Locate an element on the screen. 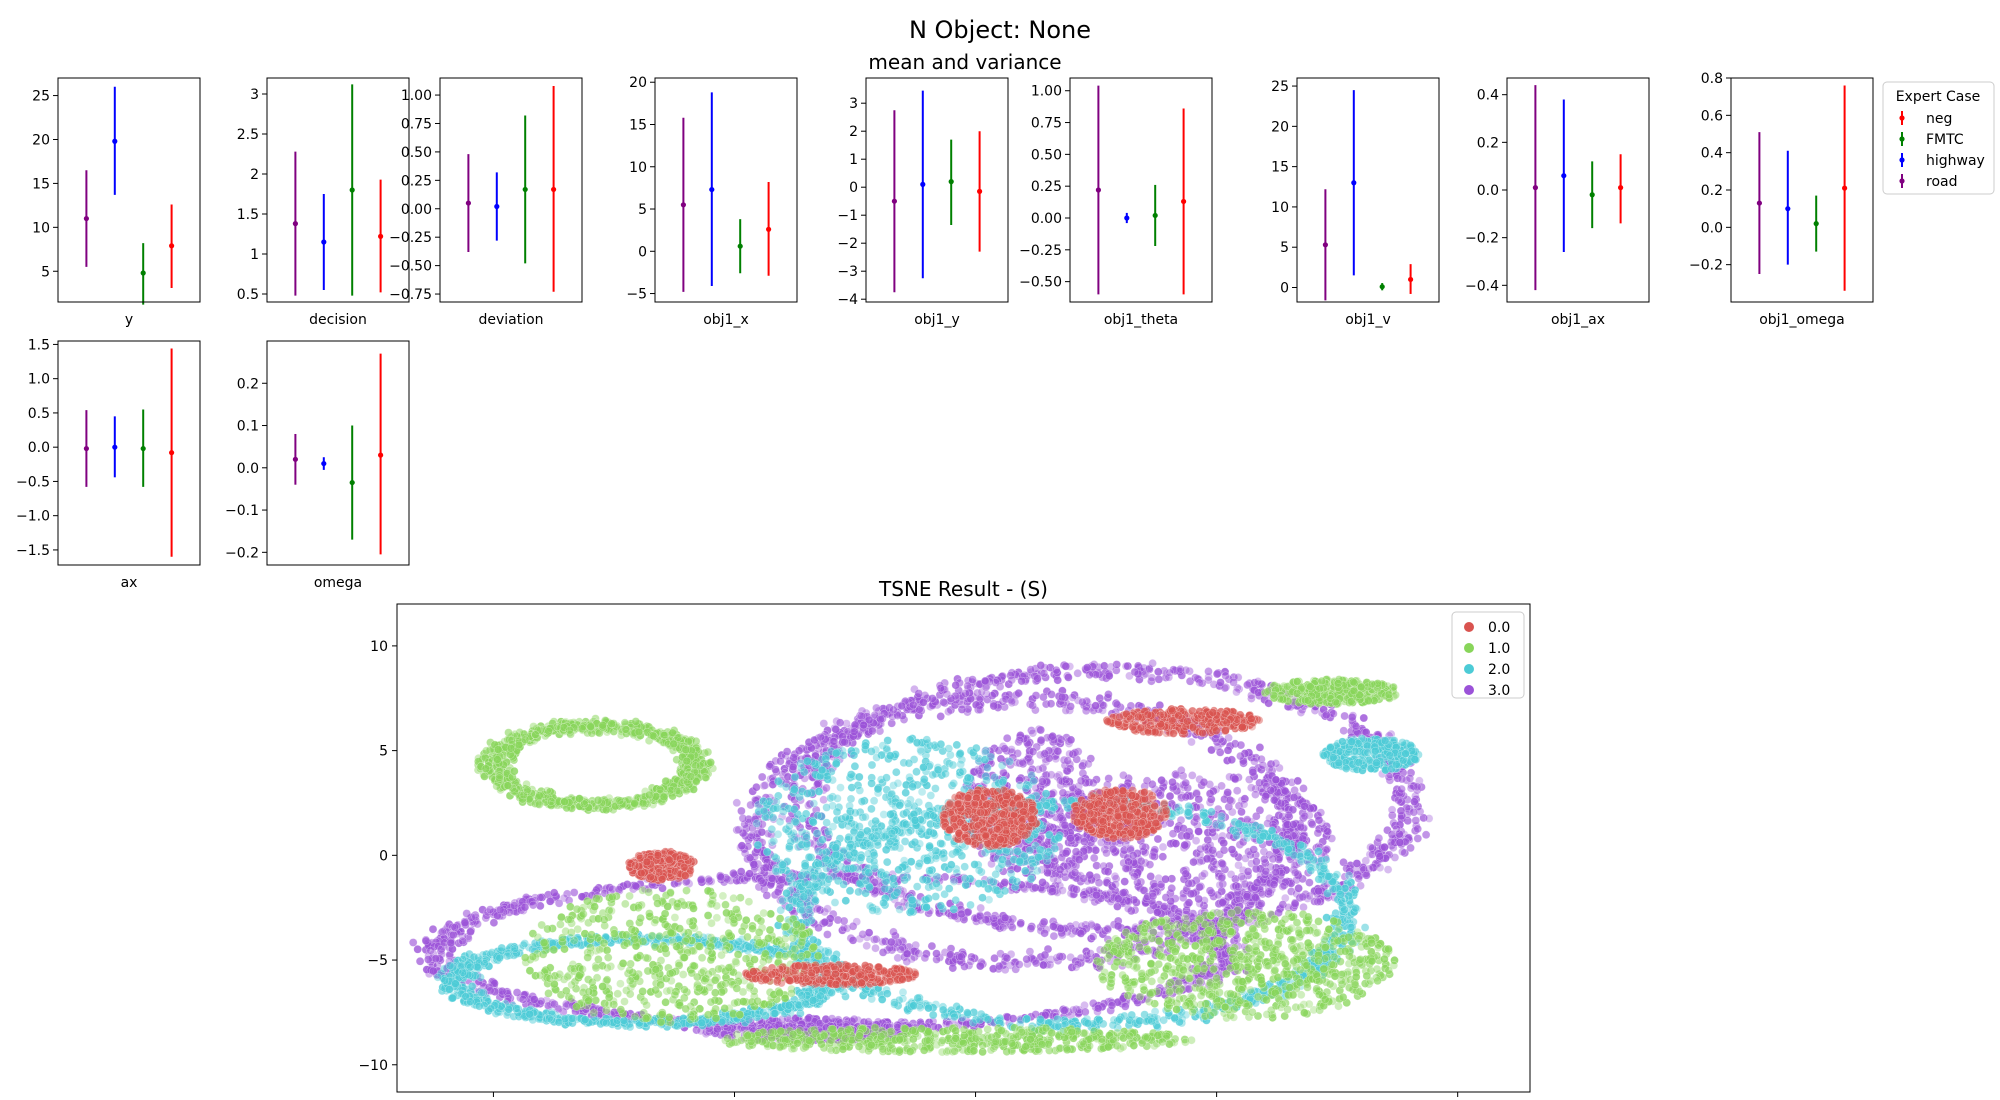  y-tick-label: 0 is located at coordinates (853, 188).